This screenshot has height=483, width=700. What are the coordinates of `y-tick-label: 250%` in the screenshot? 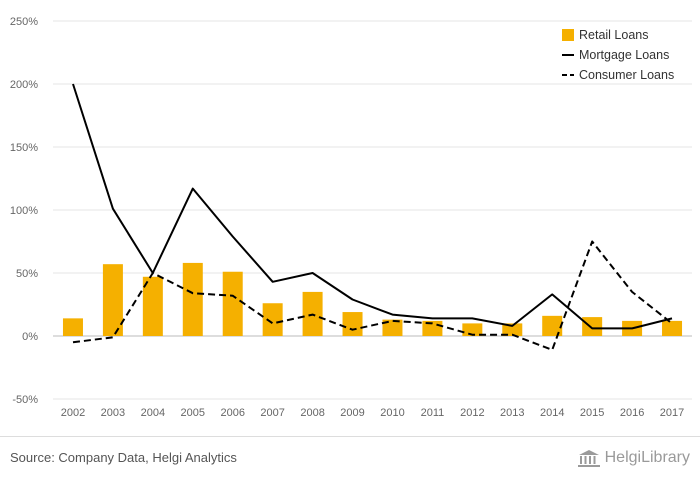 It's located at (24, 22).